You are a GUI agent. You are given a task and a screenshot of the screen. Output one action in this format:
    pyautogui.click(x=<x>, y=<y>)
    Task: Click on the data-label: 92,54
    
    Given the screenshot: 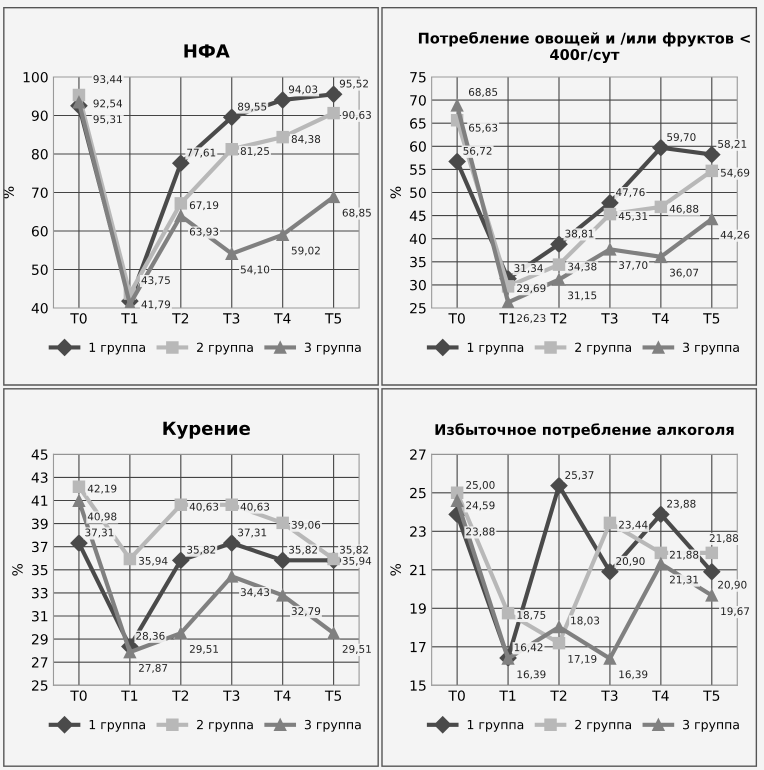 What is the action you would take?
    pyautogui.click(x=107, y=103)
    